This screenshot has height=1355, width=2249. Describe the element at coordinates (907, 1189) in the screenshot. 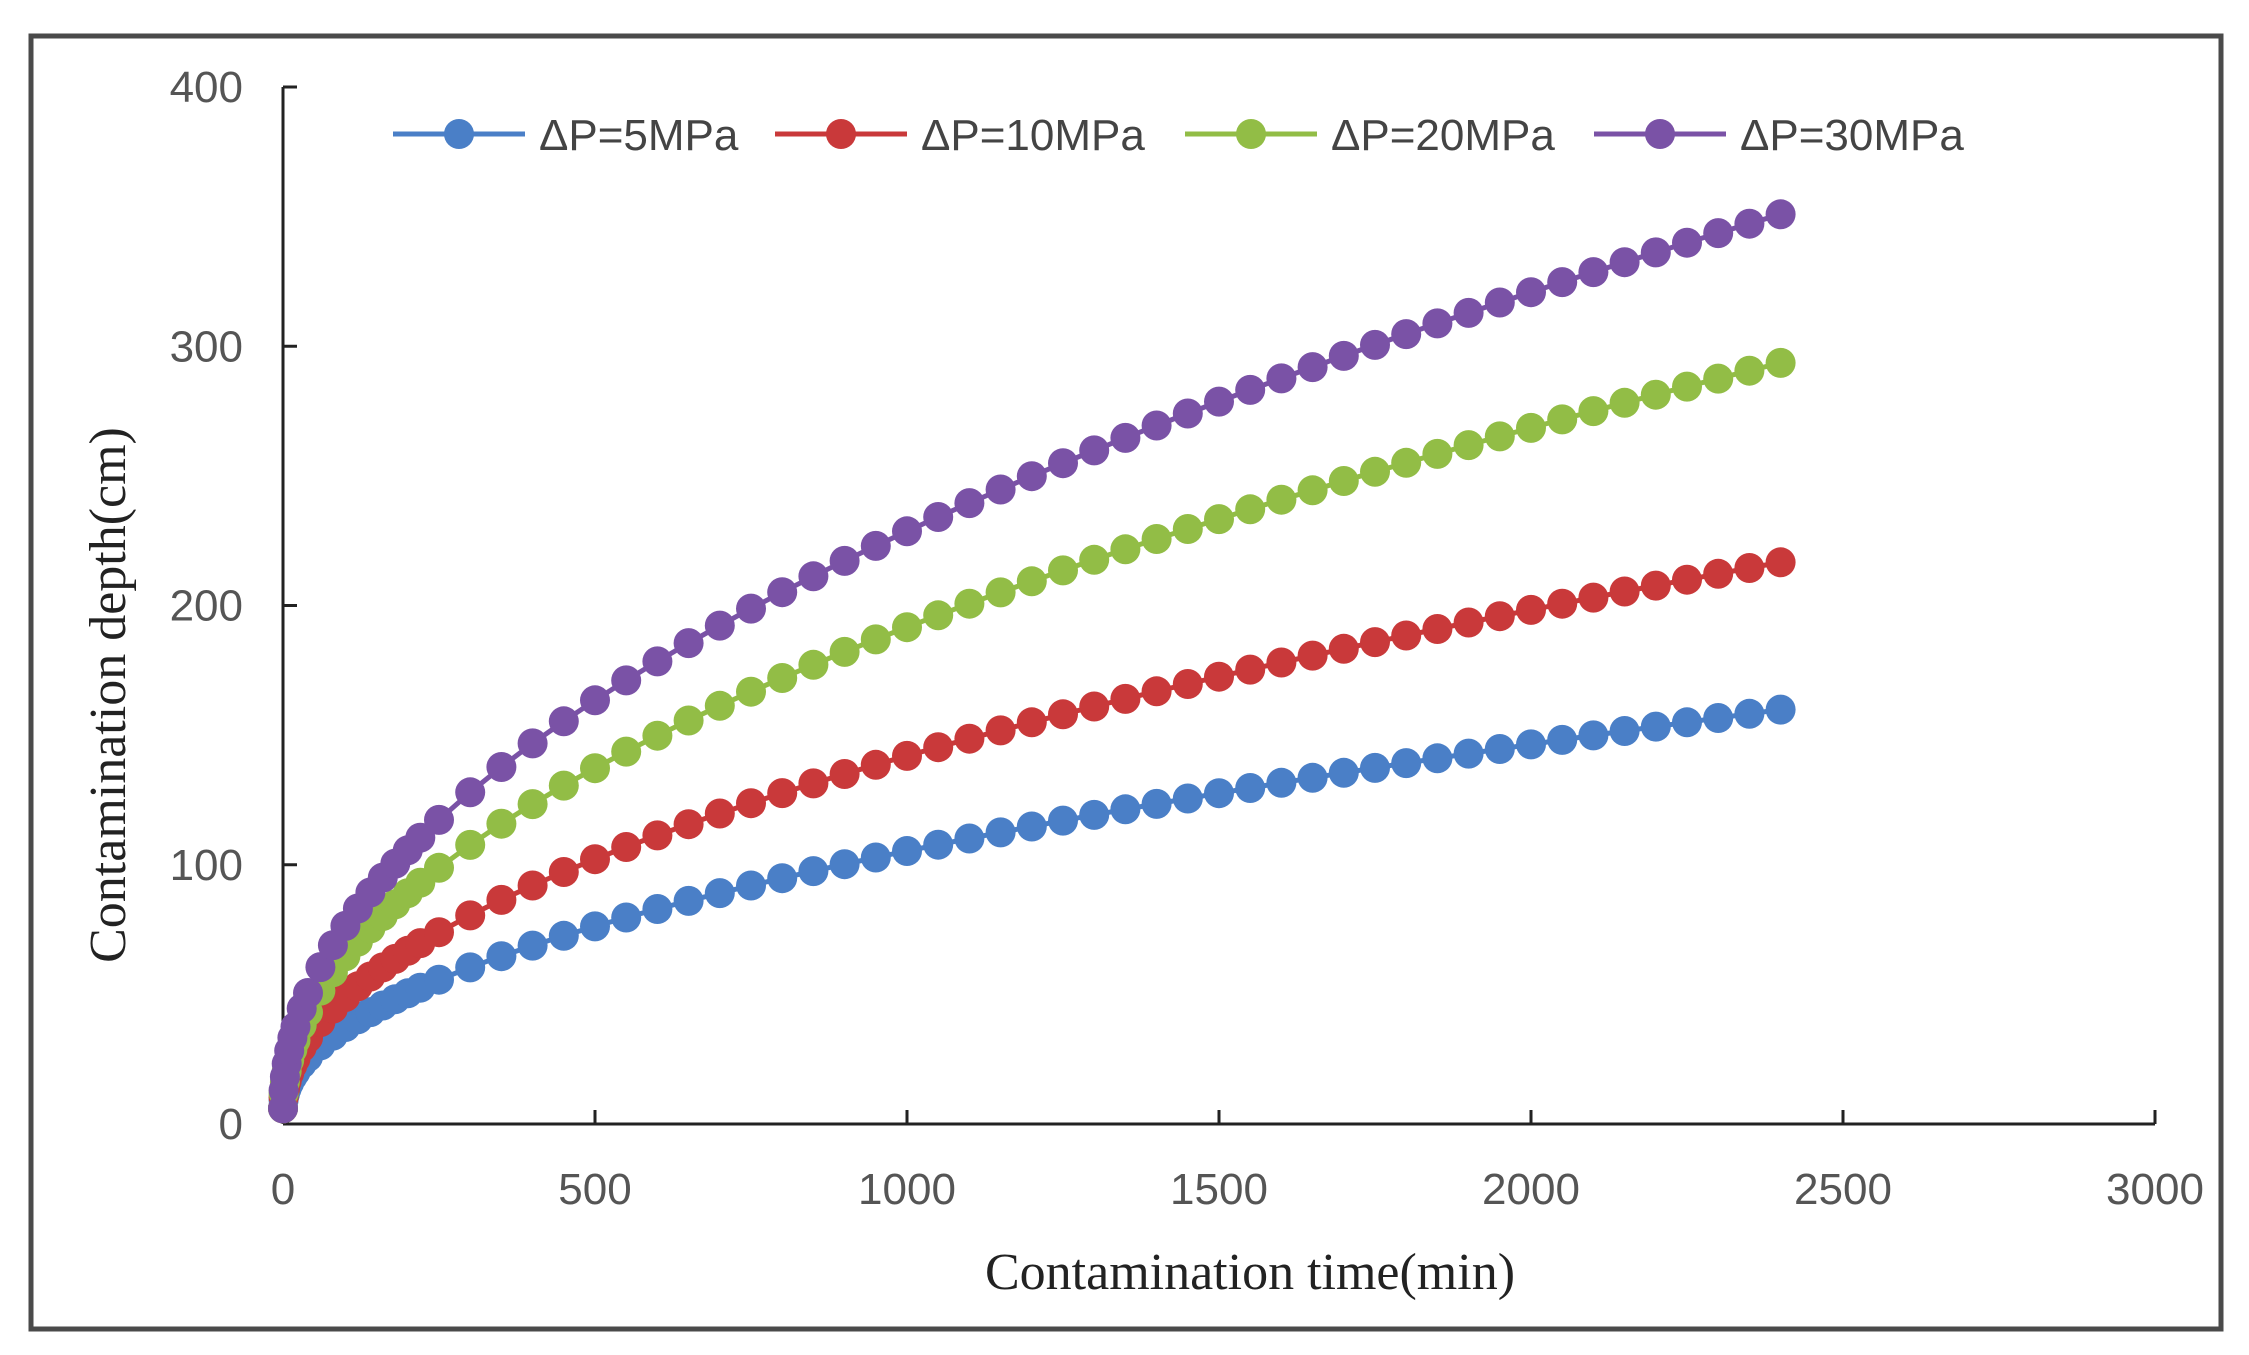

I see `x-tick-label: 1000` at that location.